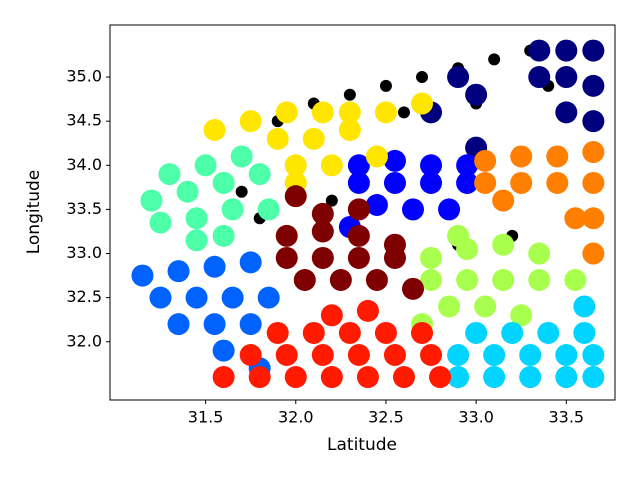  I want to click on y-tick-label: 32.5, so click(84, 296).